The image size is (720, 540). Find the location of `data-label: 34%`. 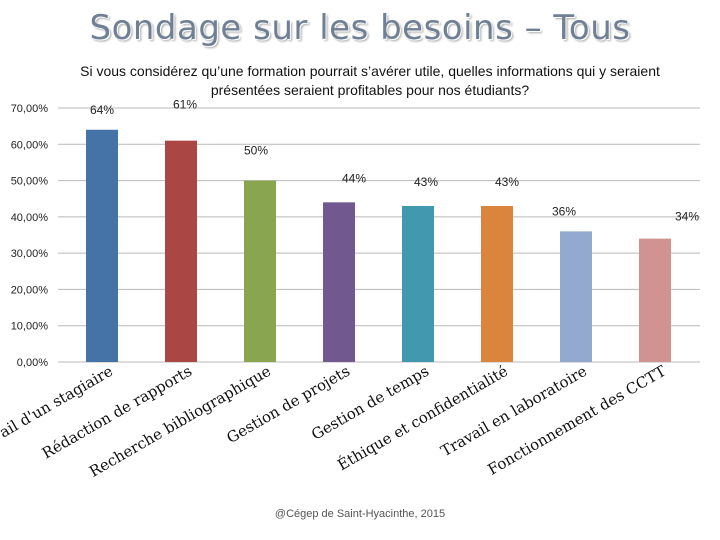

data-label: 34% is located at coordinates (687, 217).